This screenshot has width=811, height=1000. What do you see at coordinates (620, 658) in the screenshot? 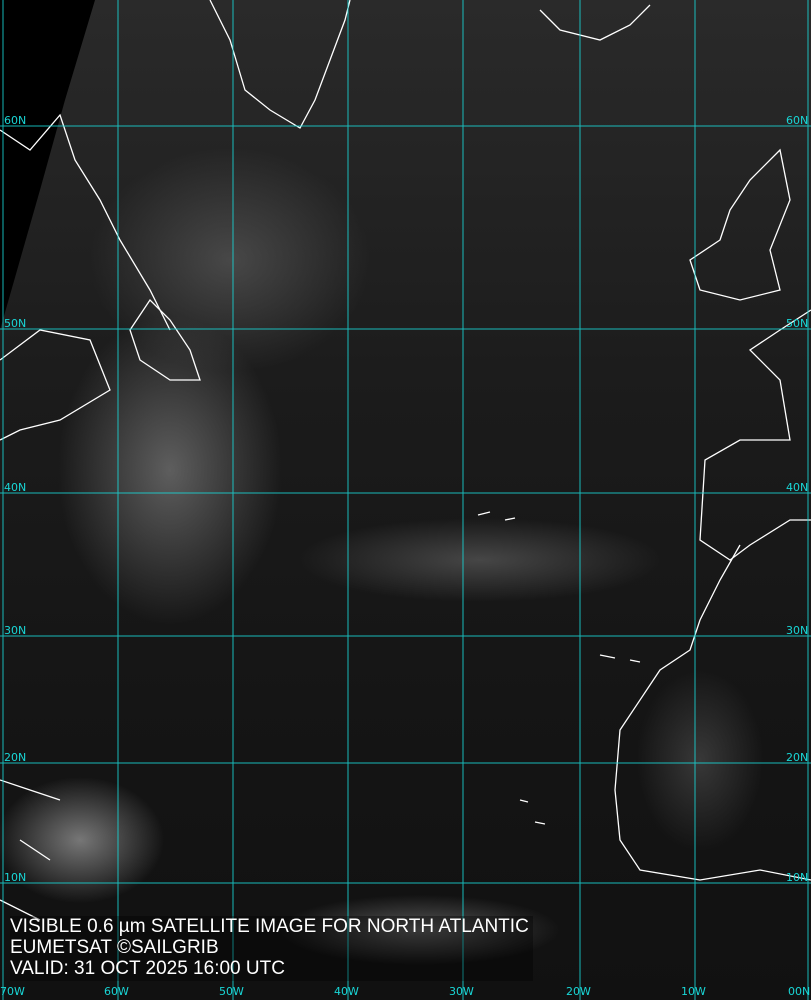
I see `canary-islands` at bounding box center [620, 658].